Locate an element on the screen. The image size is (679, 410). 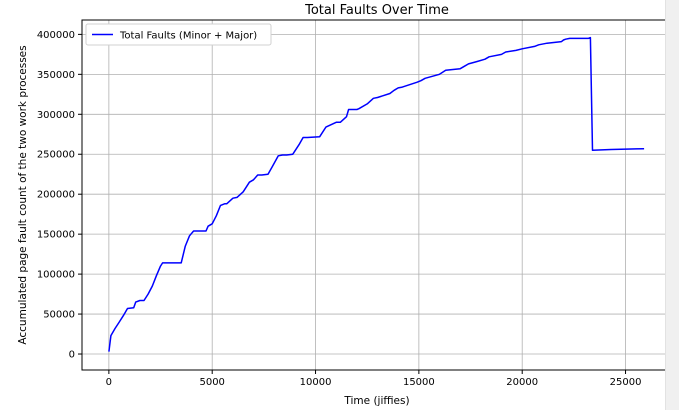
y-tick-label: 250000 is located at coordinates (56, 155).